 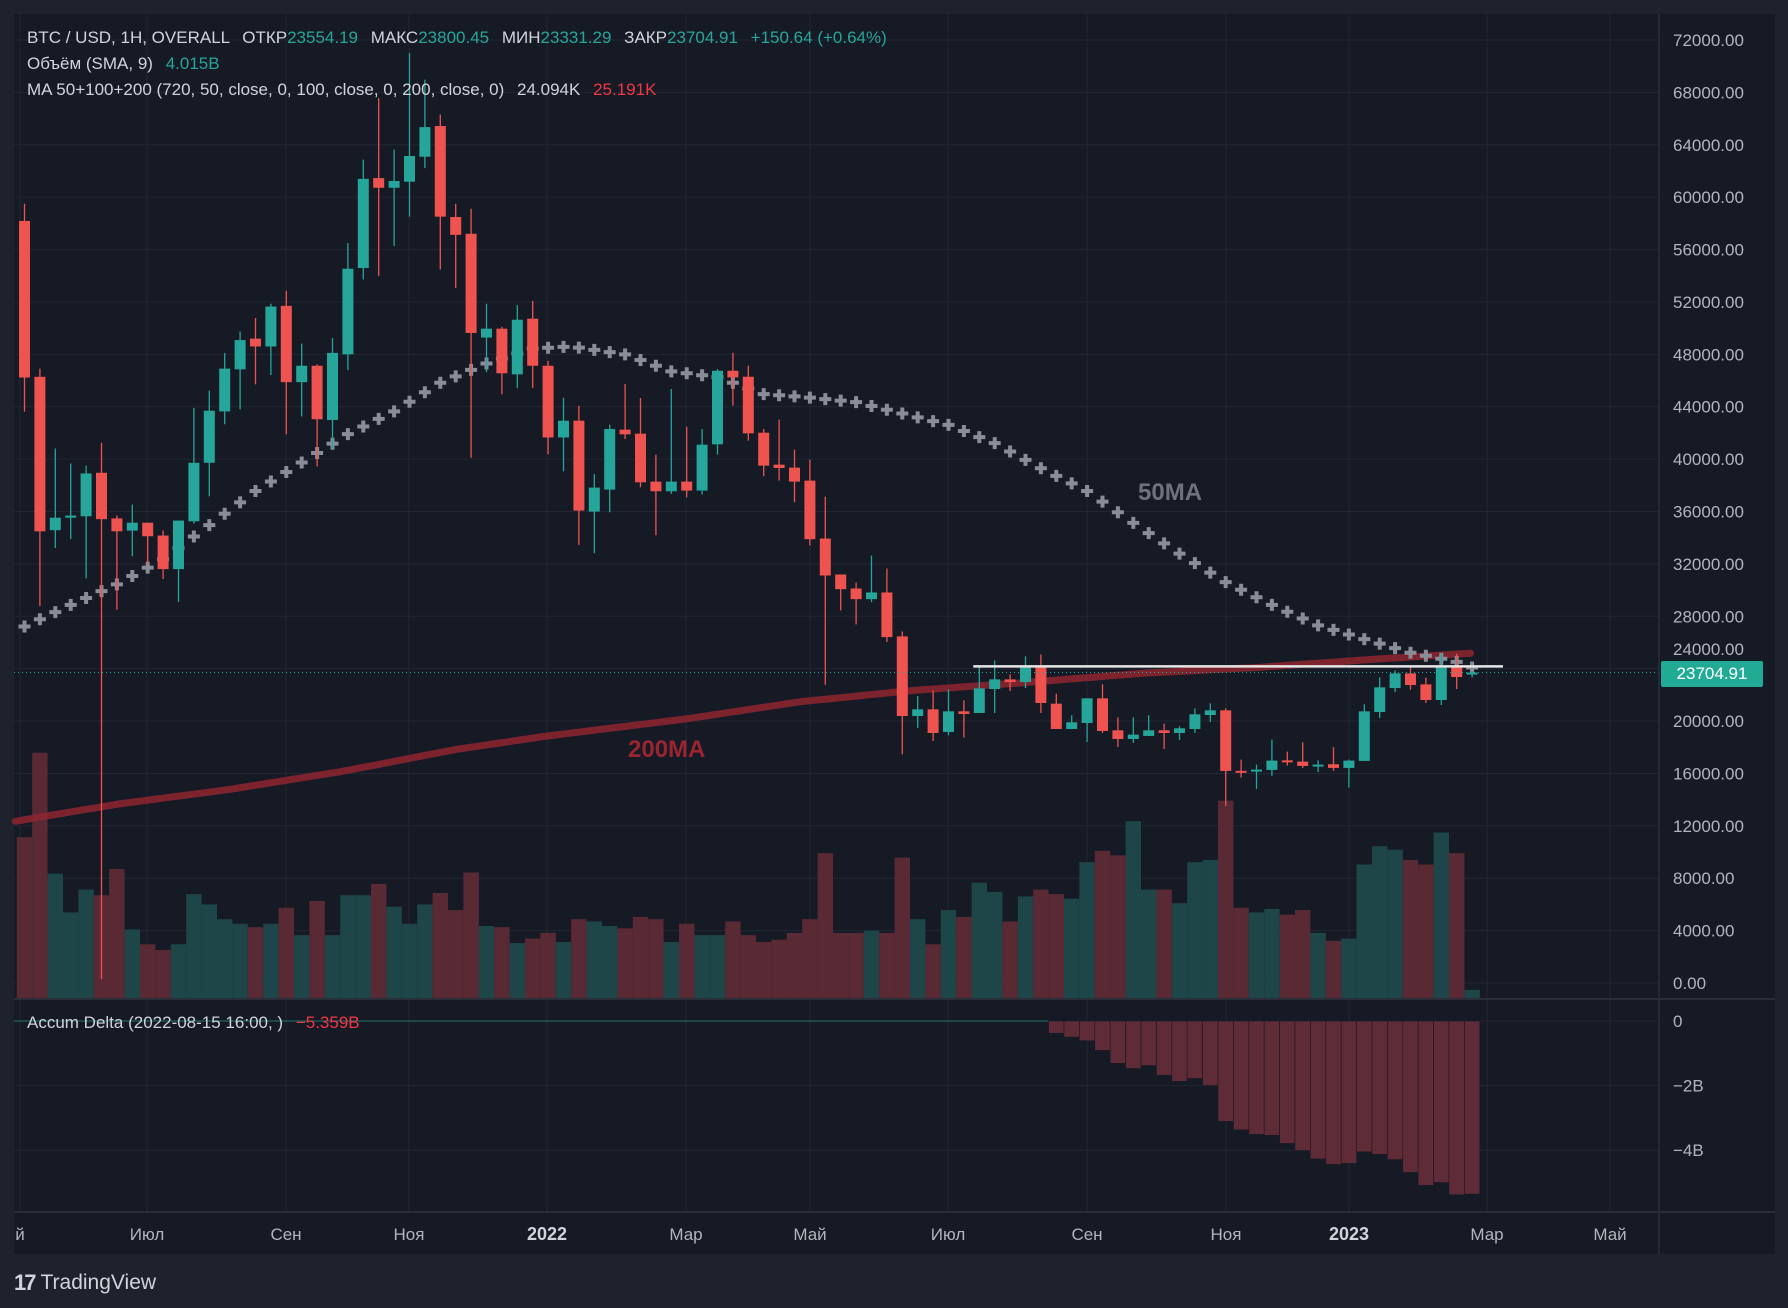 What do you see at coordinates (155, 1022) in the screenshot?
I see `delta-title: Accum Delta (2022-08-15 16:00, )` at bounding box center [155, 1022].